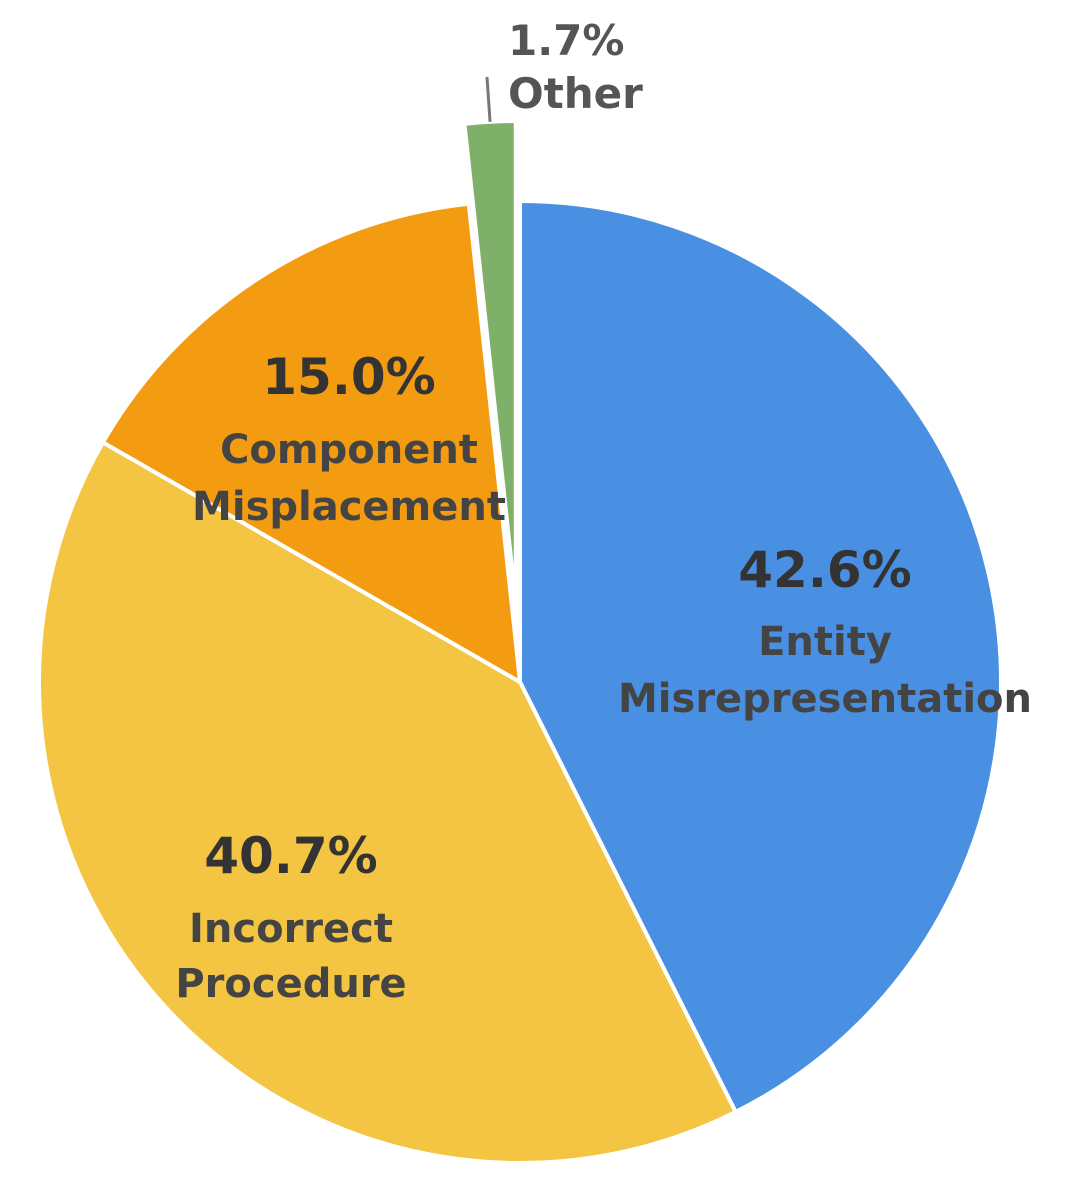 This screenshot has height=1177, width=1080. Describe the element at coordinates (290, 856) in the screenshot. I see `slice-percent-label: 40.7%` at that location.